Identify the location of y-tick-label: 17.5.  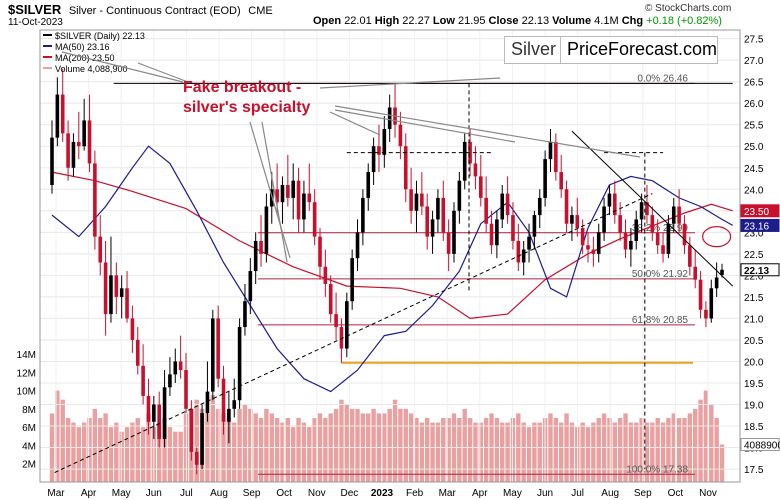
(754, 470).